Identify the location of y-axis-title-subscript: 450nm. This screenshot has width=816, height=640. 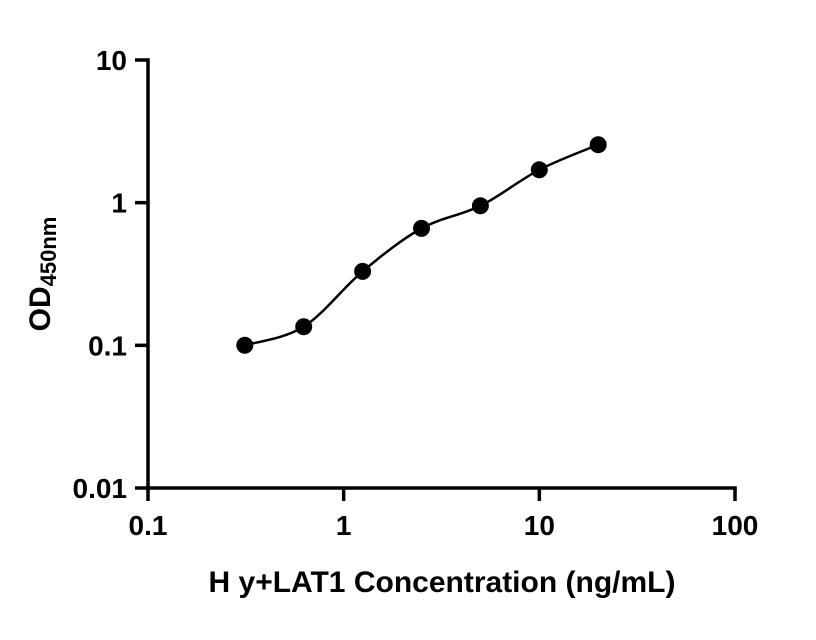
(48, 252).